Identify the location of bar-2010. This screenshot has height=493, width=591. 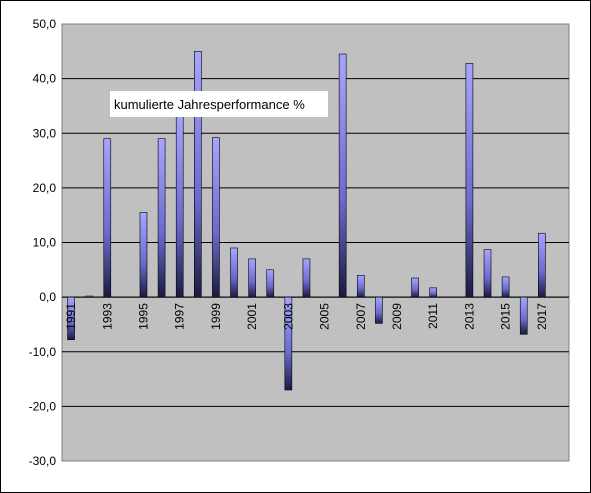
(415, 287).